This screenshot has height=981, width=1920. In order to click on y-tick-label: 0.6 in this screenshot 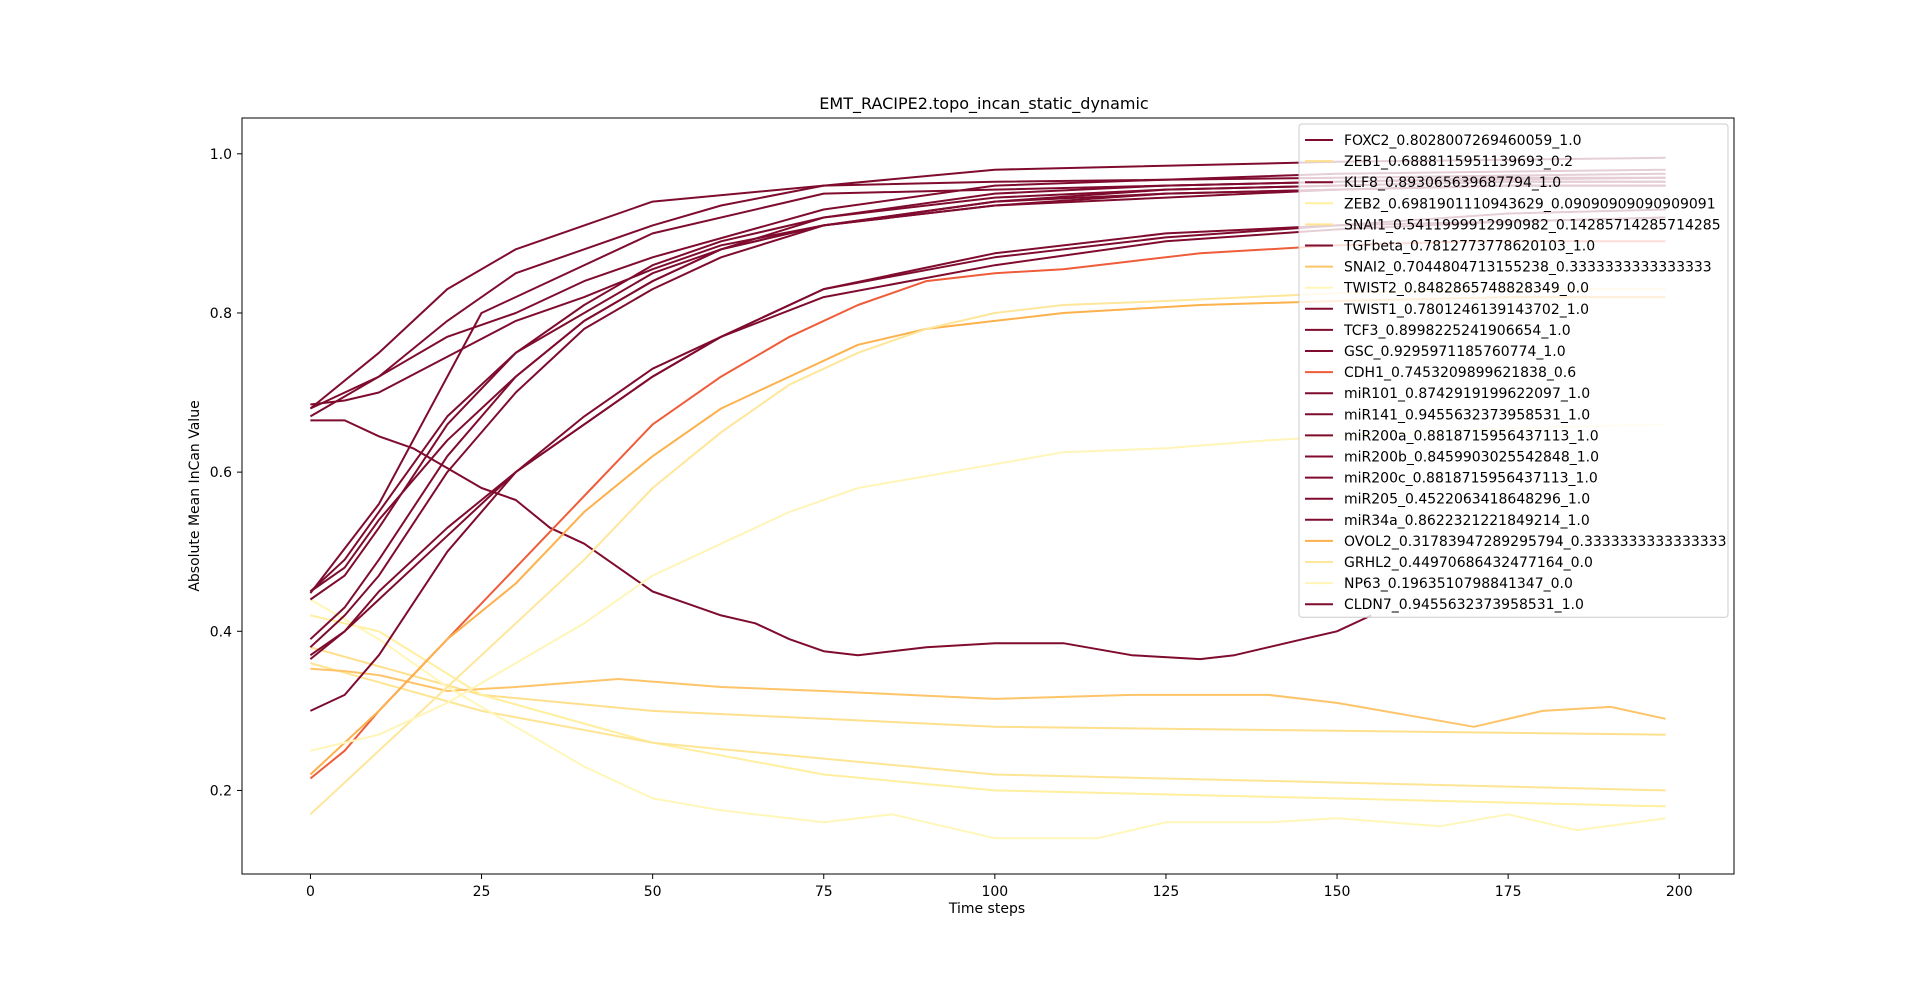, I will do `click(221, 473)`.